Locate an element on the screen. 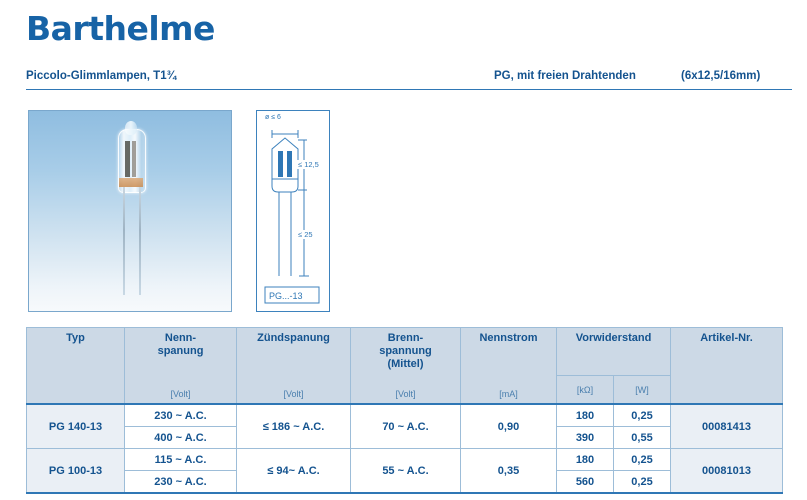  col-typ: Typ is located at coordinates (75, 366).